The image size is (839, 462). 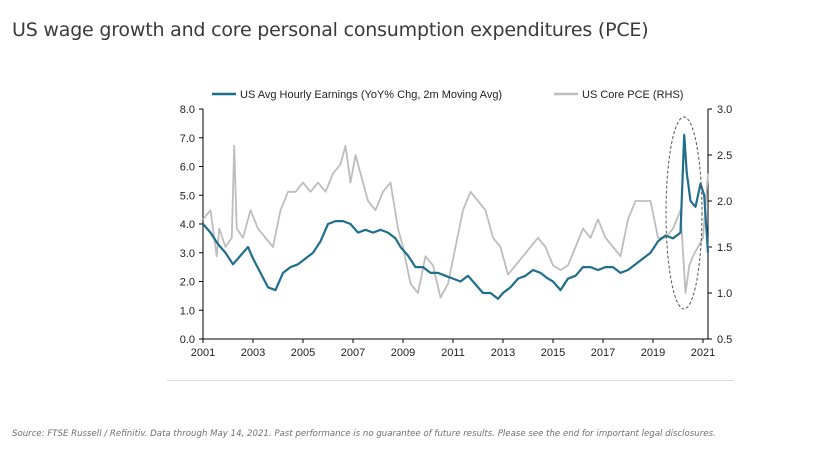 I want to click on y-left-tick-label: 0.0, so click(x=187, y=340).